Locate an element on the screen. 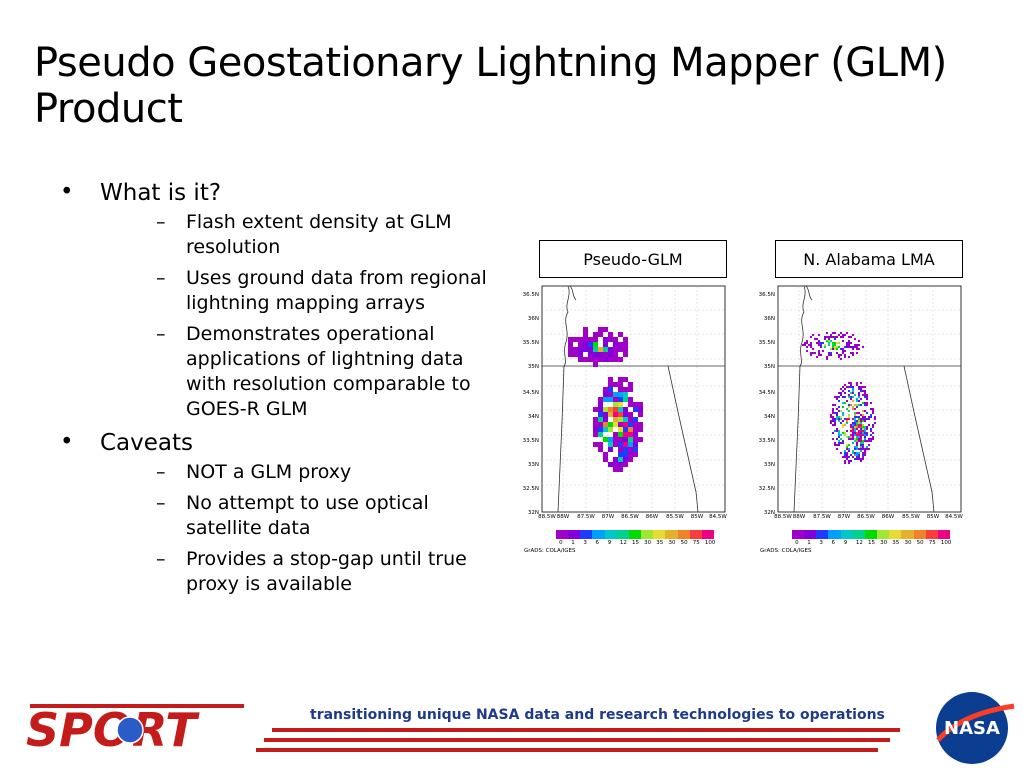  lat-tick-label: 33.5N is located at coordinates (531, 441).